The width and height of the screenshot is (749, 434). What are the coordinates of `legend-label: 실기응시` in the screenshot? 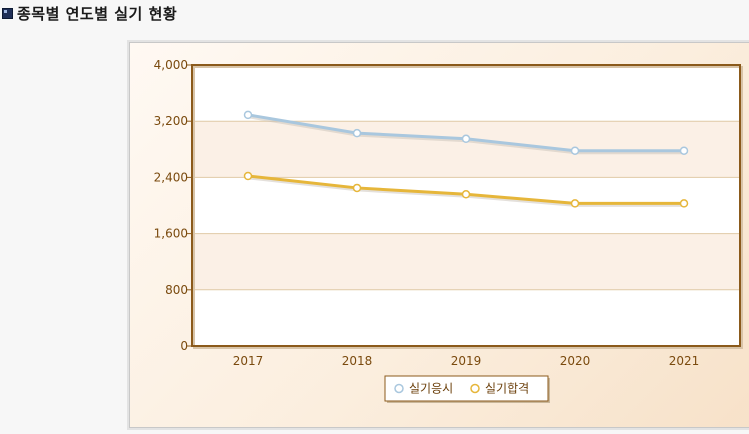 It's located at (431, 389).